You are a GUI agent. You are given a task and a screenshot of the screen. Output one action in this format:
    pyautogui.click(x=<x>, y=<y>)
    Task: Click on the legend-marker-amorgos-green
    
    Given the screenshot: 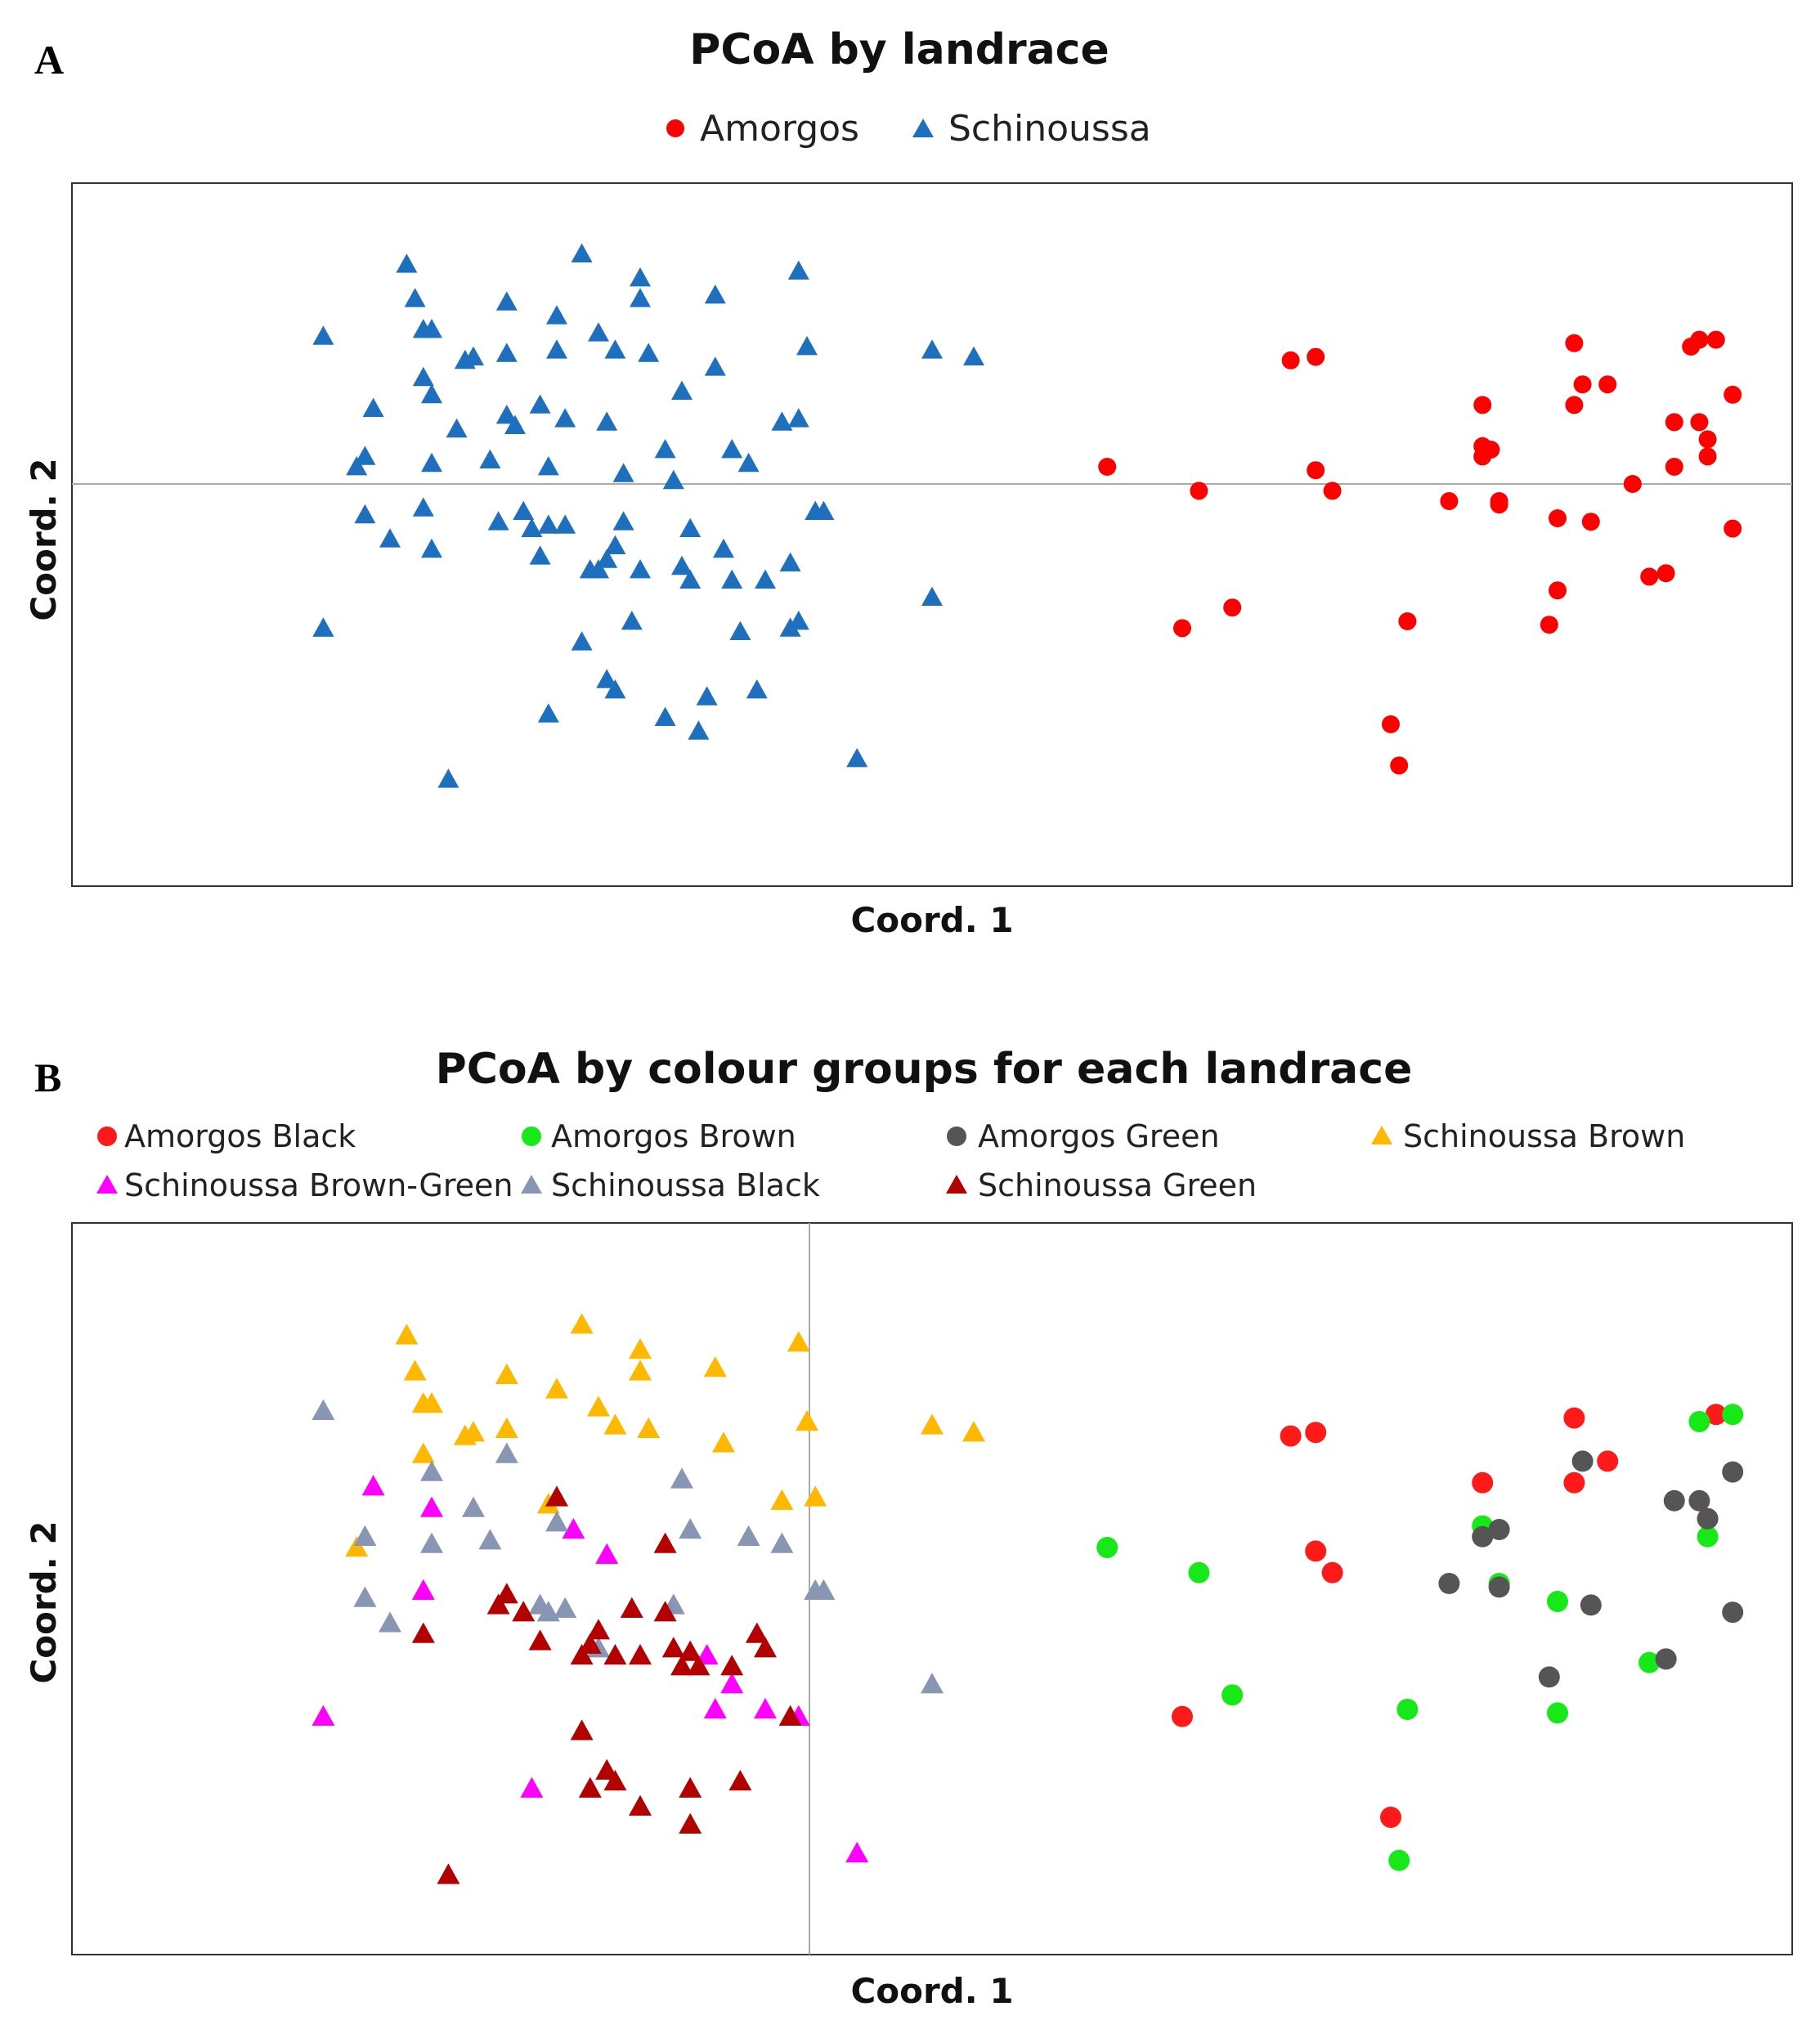 What is the action you would take?
    pyautogui.click(x=957, y=1136)
    